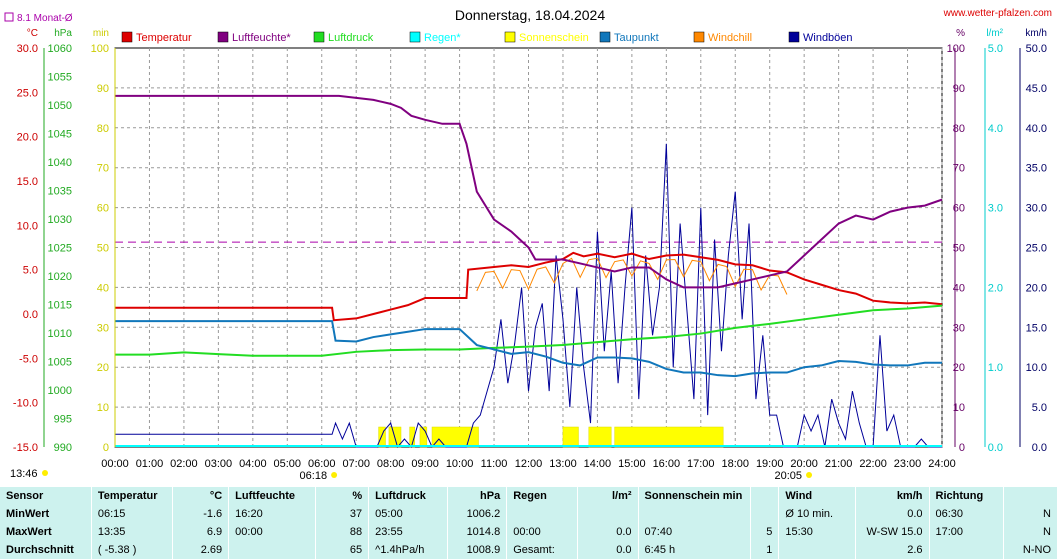 Image resolution: width=1058 pixels, height=559 pixels. I want to click on stats-cell: 13:35, so click(132, 532).